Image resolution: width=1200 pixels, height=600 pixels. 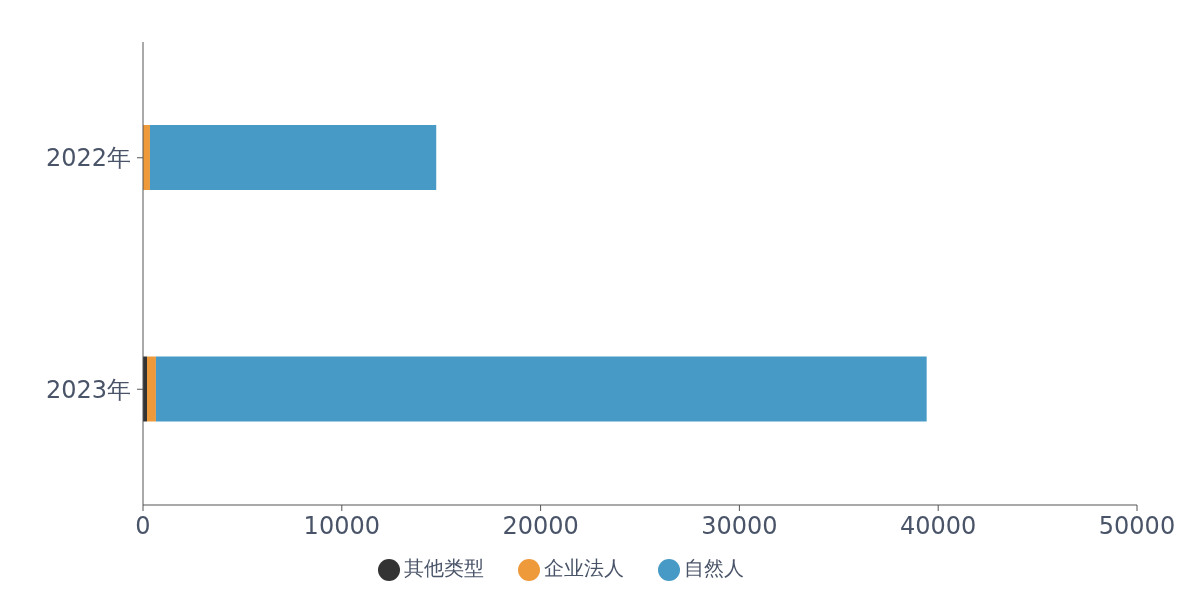 I want to click on y-tick-label: 2022年, so click(x=88, y=158).